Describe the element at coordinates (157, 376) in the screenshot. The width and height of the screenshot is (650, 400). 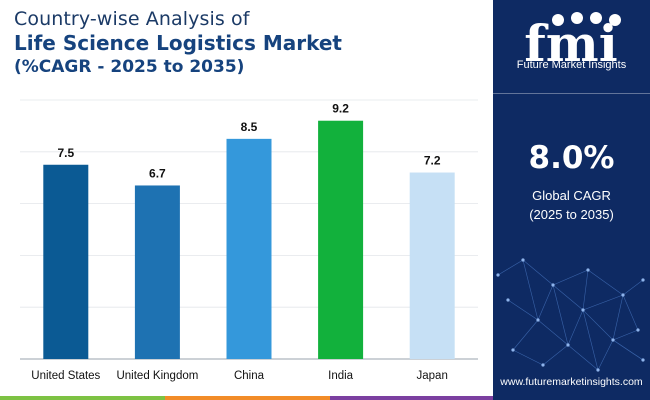
I see `x-tick-label: United Kingdom` at that location.